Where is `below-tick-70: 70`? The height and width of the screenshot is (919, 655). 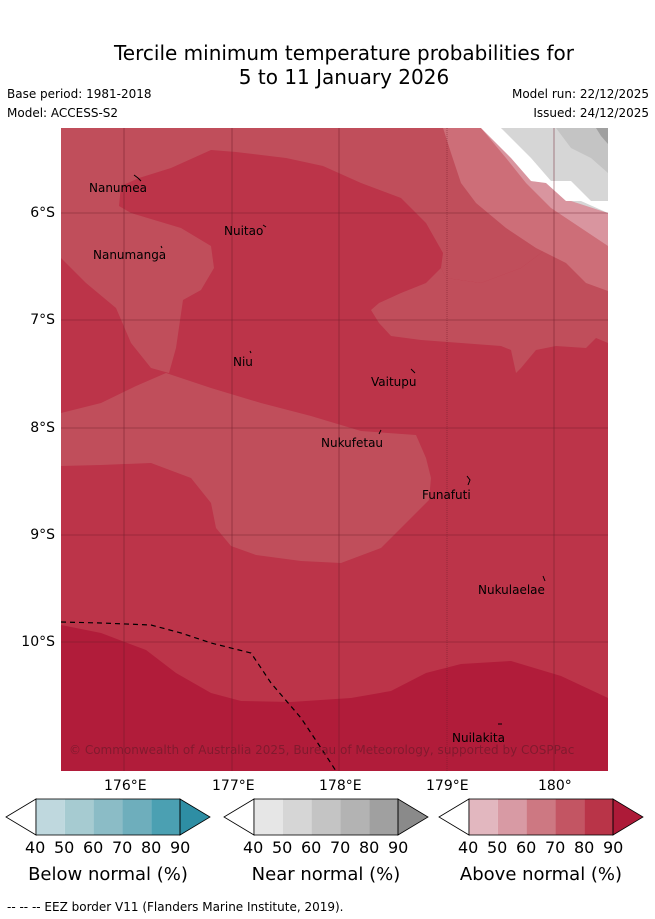
below-tick-70: 70 is located at coordinates (122, 847).